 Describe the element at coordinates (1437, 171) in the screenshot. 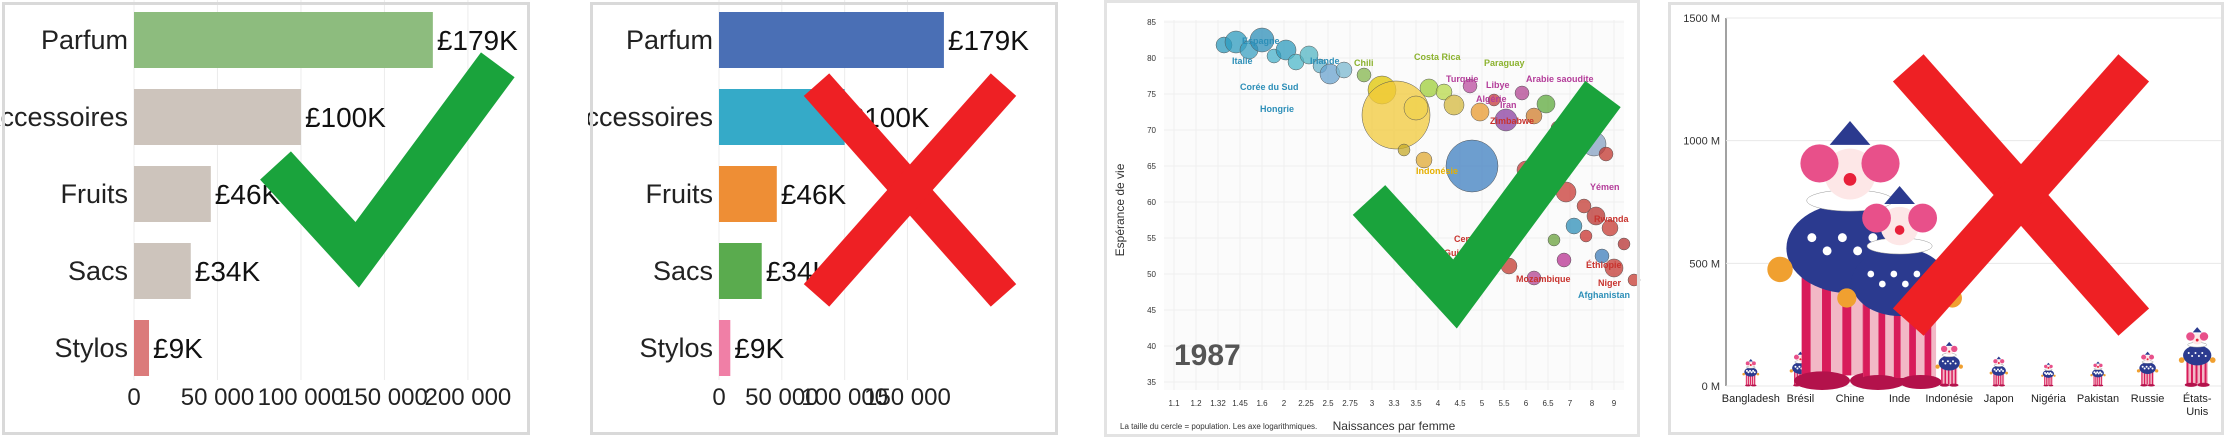

I see `country-label: Indonésie` at that location.